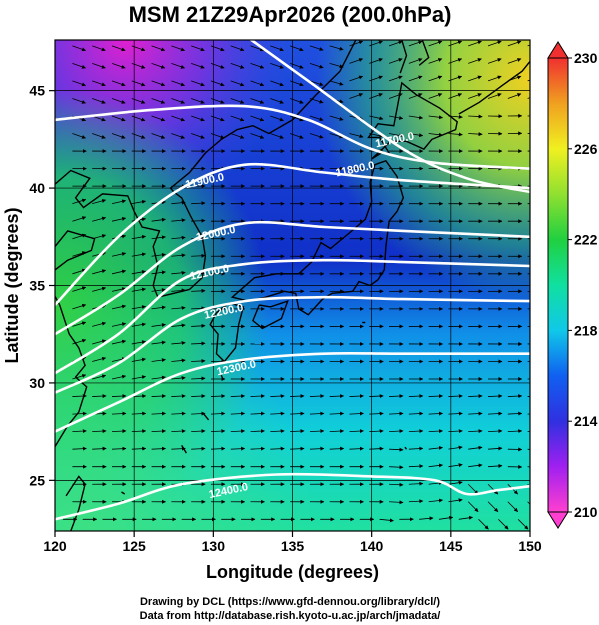 This screenshot has height=625, width=599. Describe the element at coordinates (37, 91) in the screenshot. I see `y-tick-label: 45` at that location.